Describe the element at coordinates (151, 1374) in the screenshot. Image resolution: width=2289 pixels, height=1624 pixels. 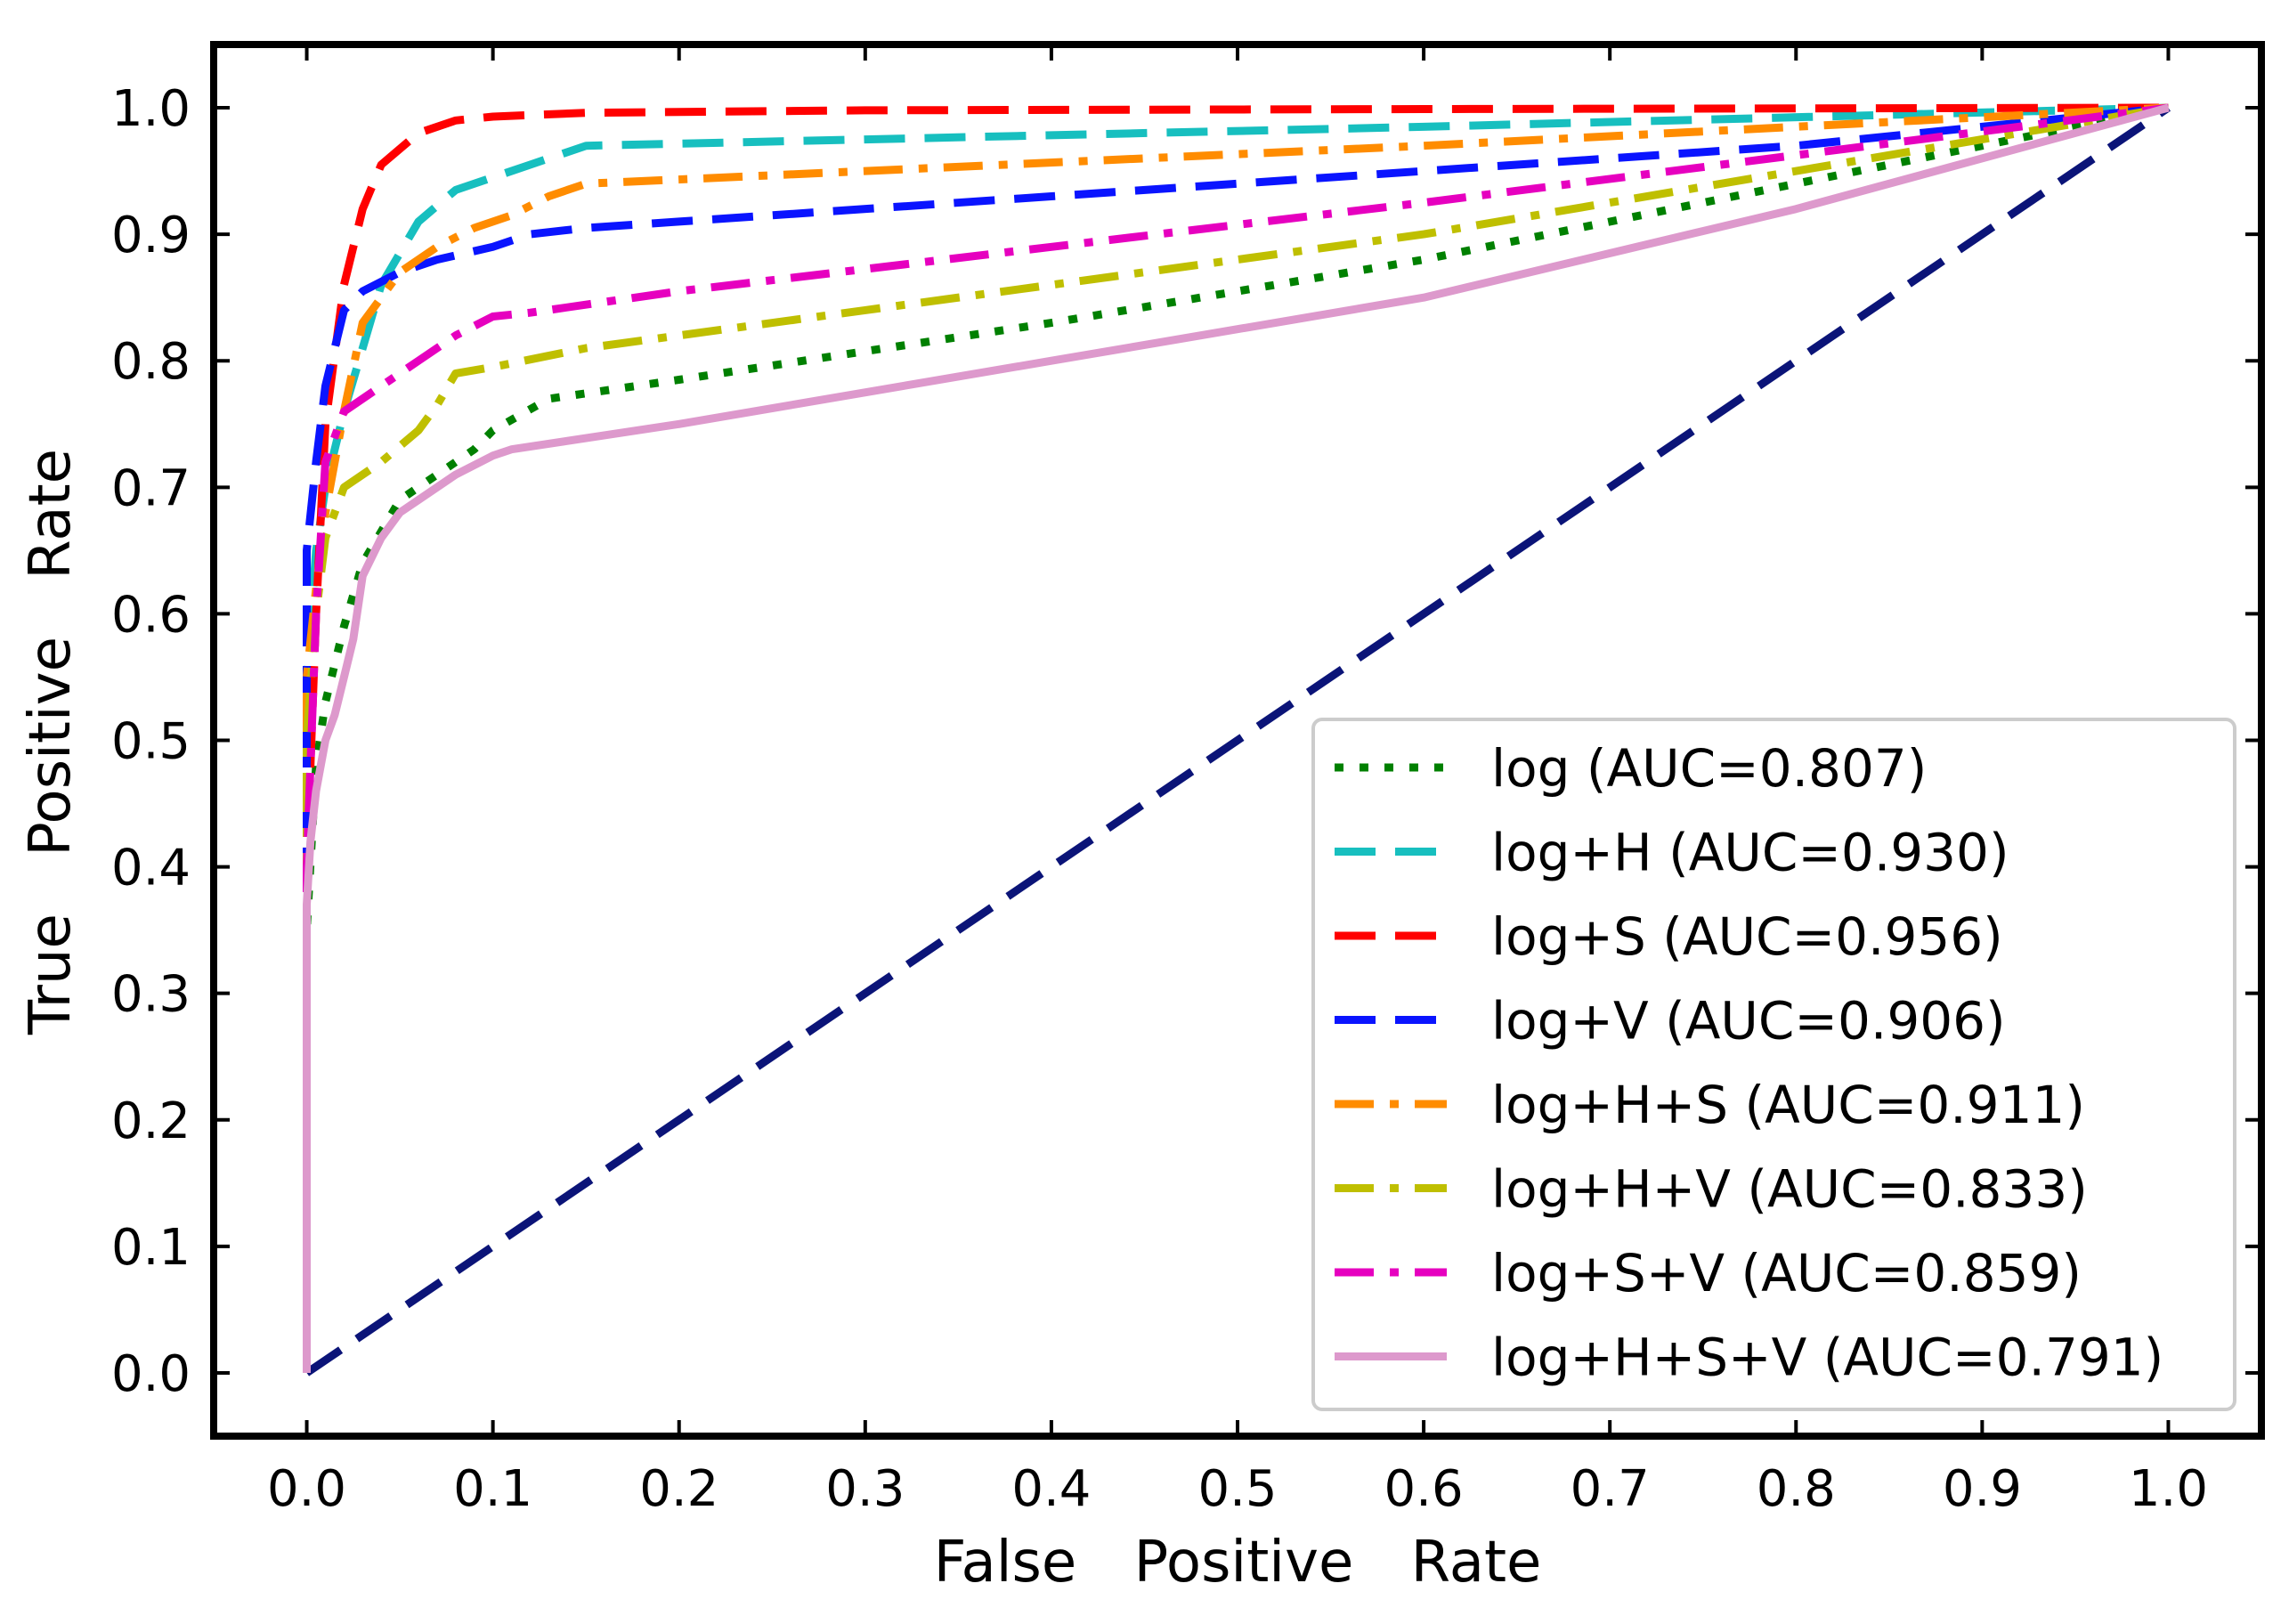
I see `y-tick-label: 0.0` at that location.